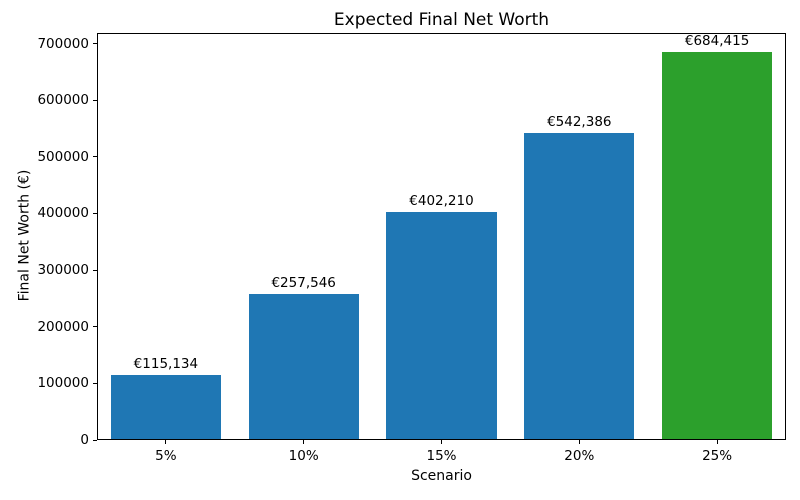  I want to click on bar-value-label: €402,210, so click(441, 201).